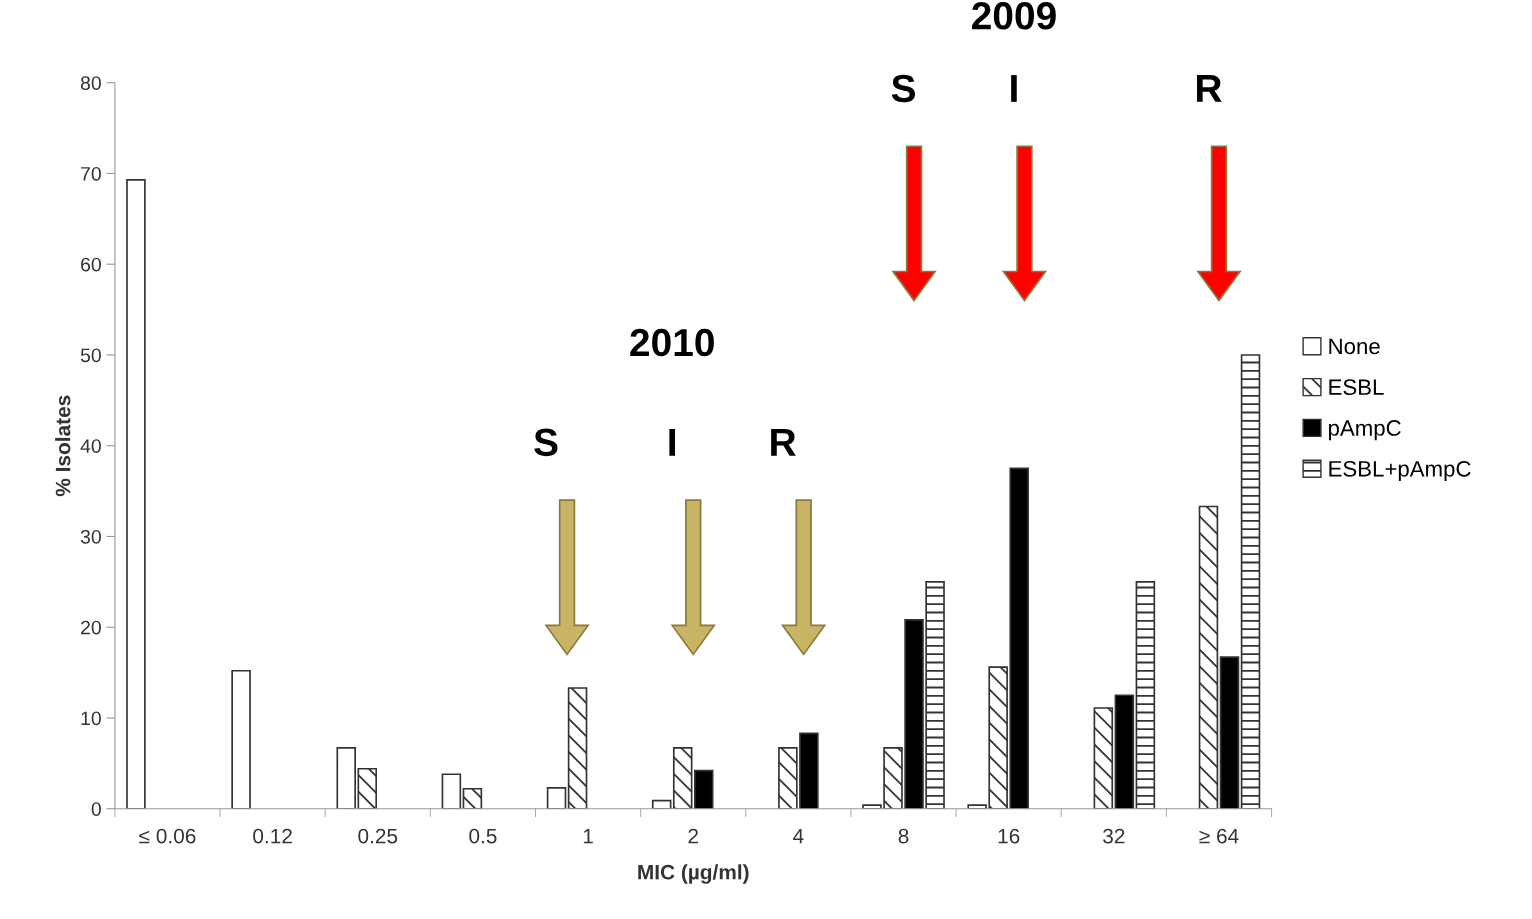 This screenshot has height=919, width=1532. I want to click on x-tick-label: ≥ 64, so click(1219, 836).